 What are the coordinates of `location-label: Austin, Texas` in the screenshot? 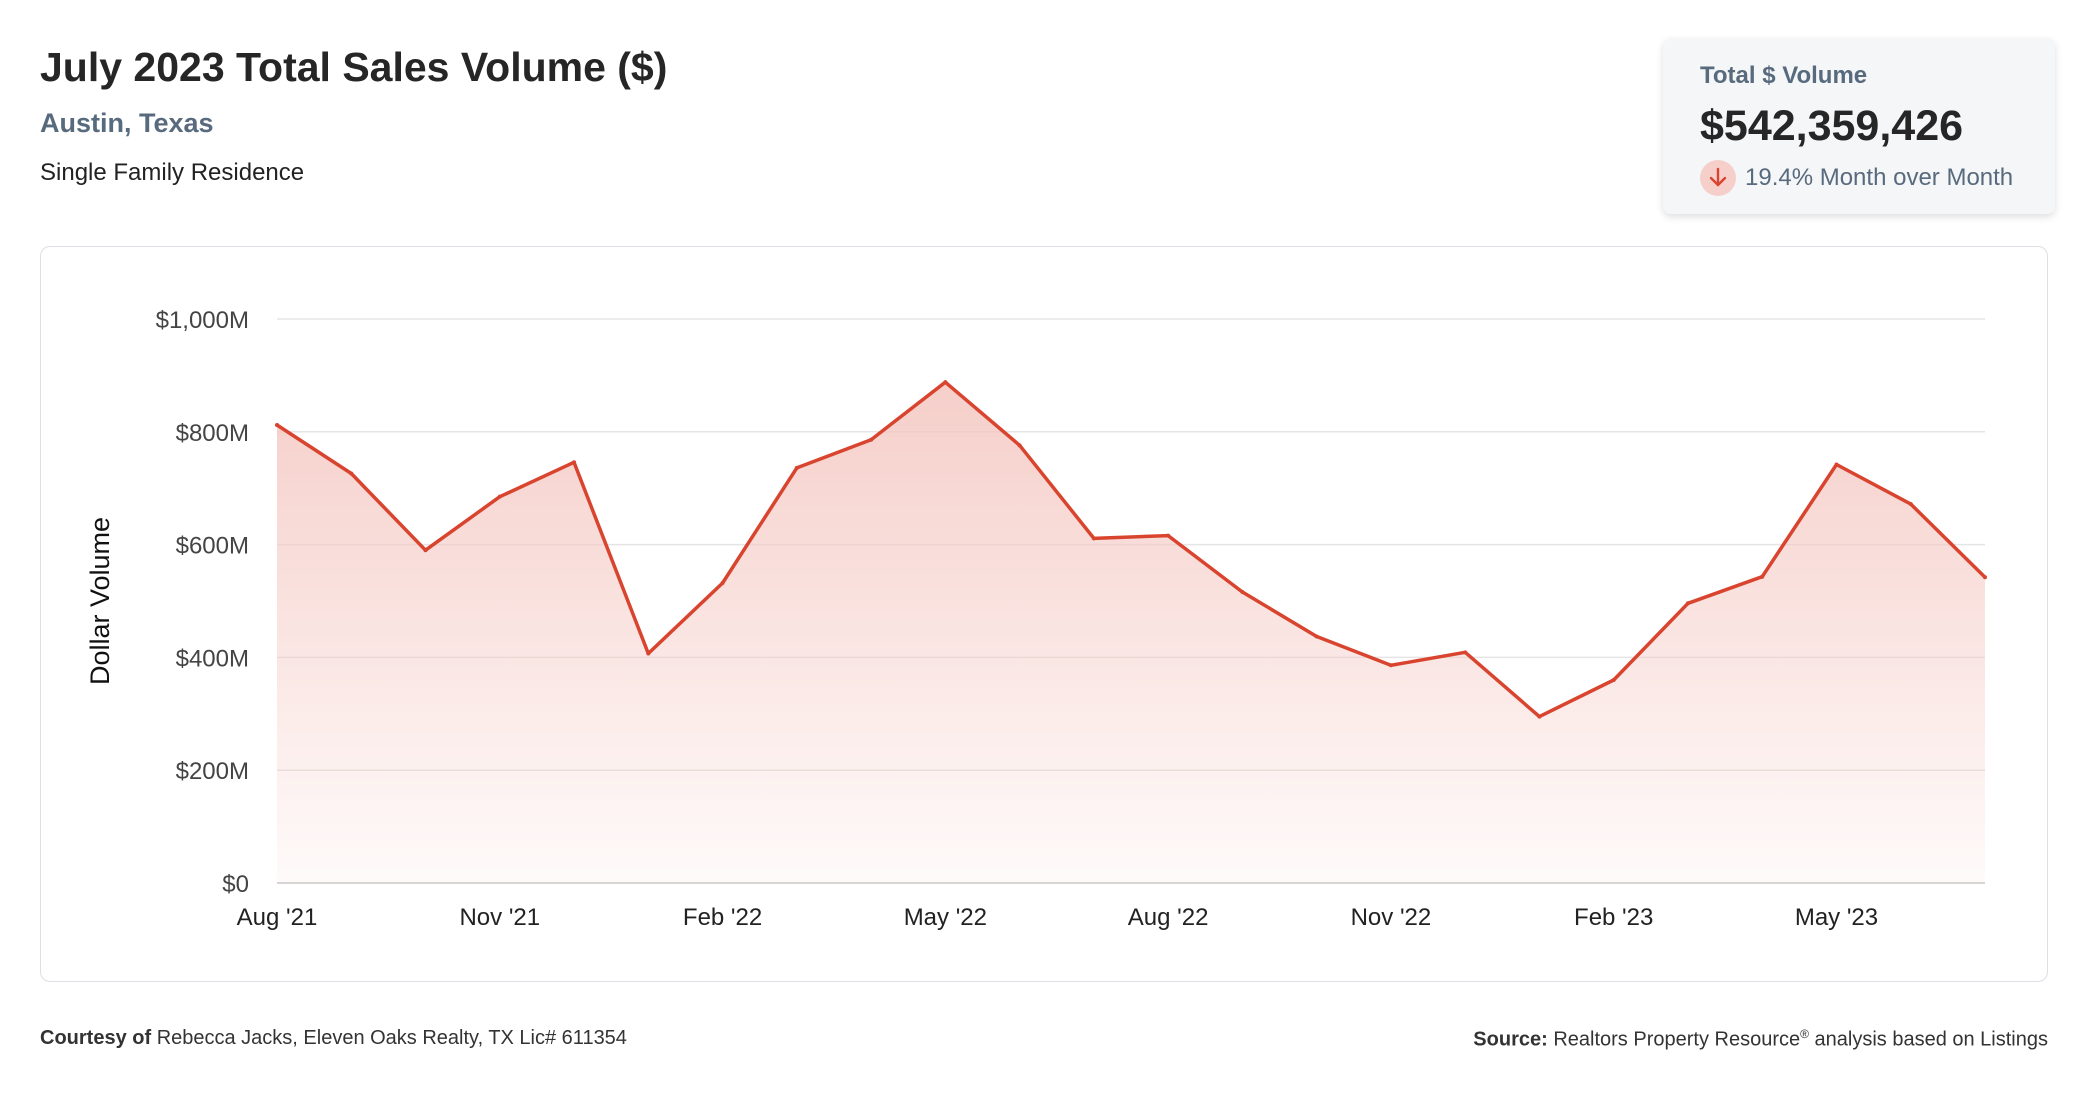 It's located at (127, 123).